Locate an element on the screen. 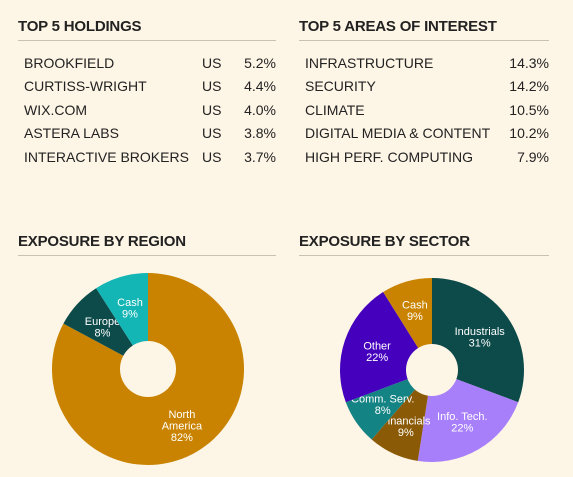 This screenshot has height=477, width=573. holding-pct: 4.4% is located at coordinates (260, 86).